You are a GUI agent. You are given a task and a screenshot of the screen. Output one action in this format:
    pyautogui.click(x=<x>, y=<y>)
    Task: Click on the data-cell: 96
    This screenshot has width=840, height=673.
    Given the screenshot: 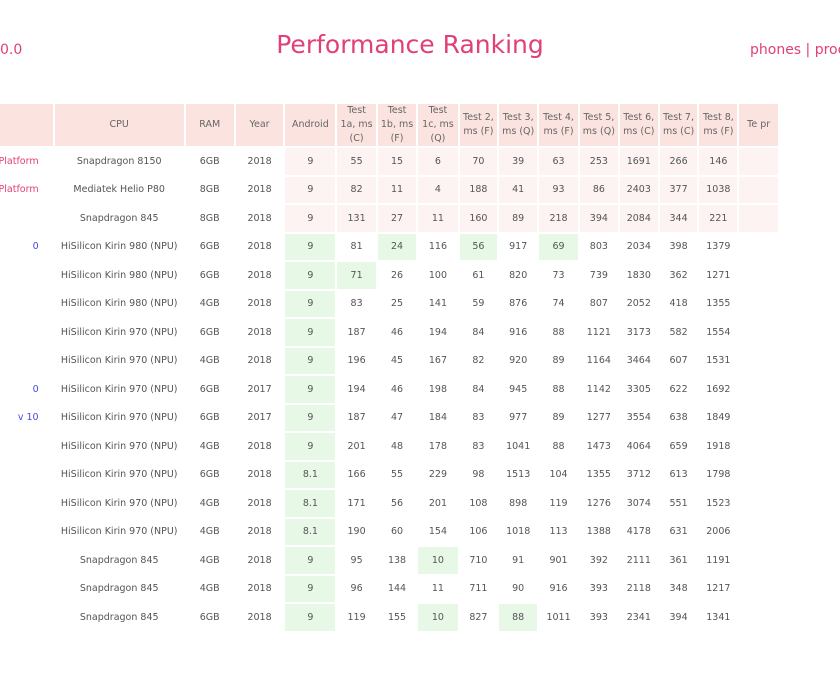 What is the action you would take?
    pyautogui.click(x=356, y=589)
    